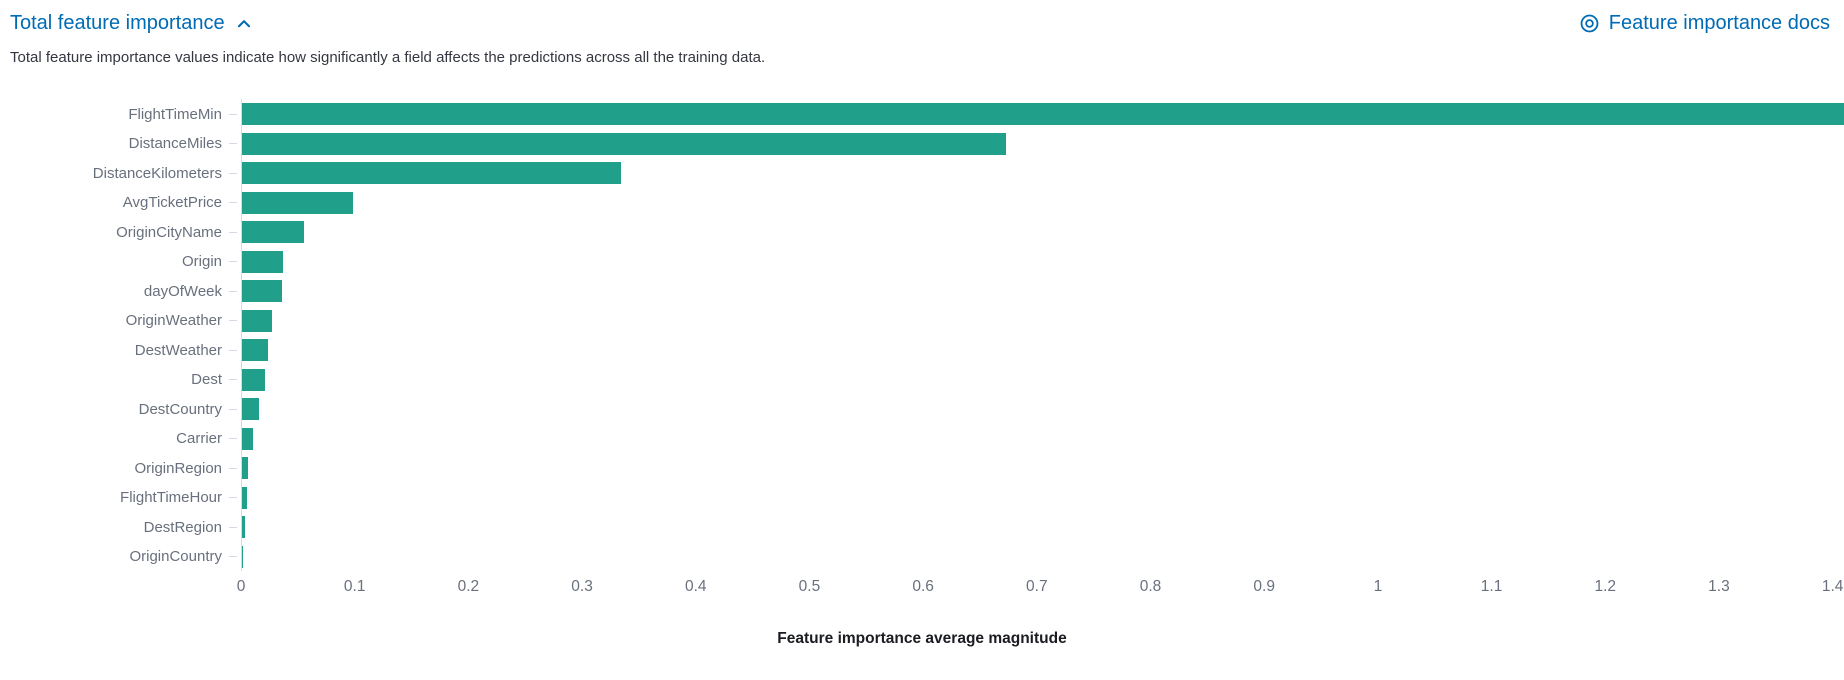 This screenshot has width=1844, height=680. What do you see at coordinates (923, 587) in the screenshot?
I see `x-tick-label: 0.6` at bounding box center [923, 587].